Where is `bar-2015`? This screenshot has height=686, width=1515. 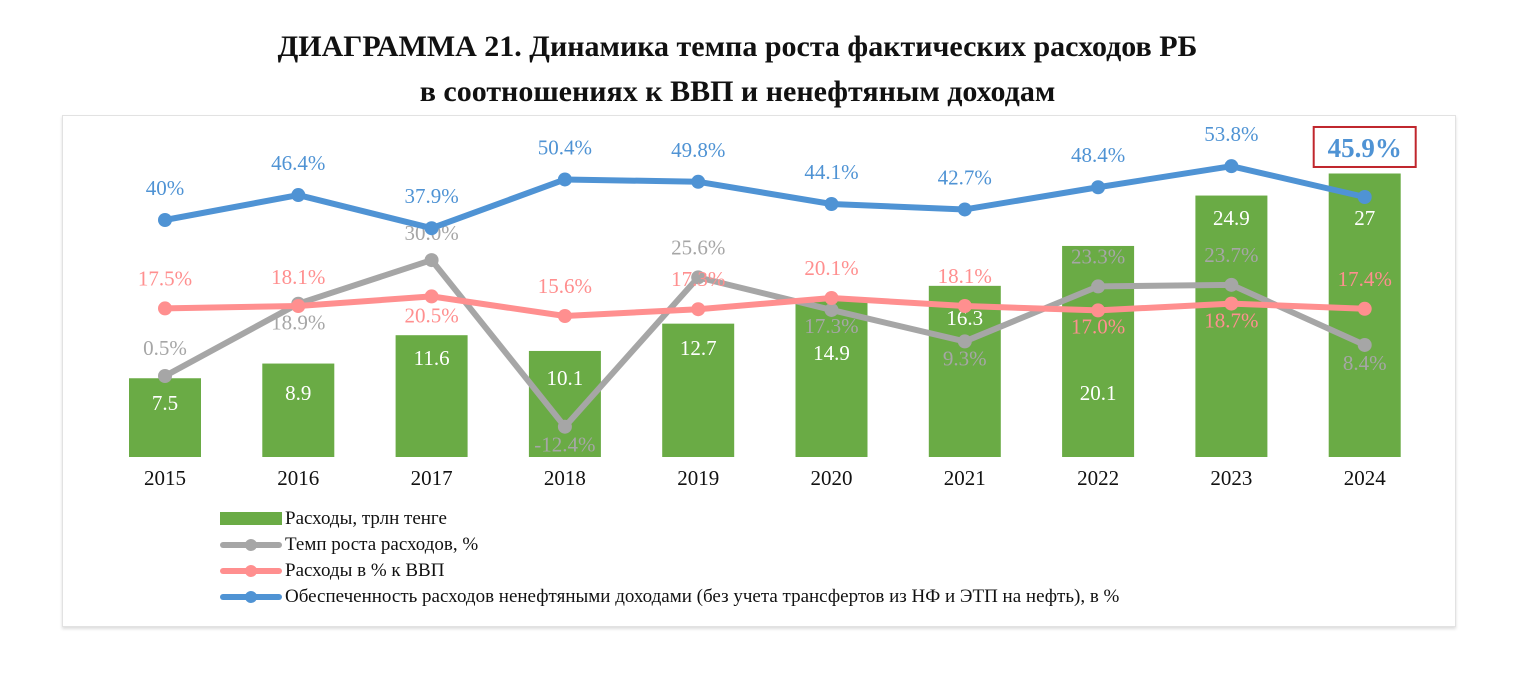
bar-2015 is located at coordinates (165, 417).